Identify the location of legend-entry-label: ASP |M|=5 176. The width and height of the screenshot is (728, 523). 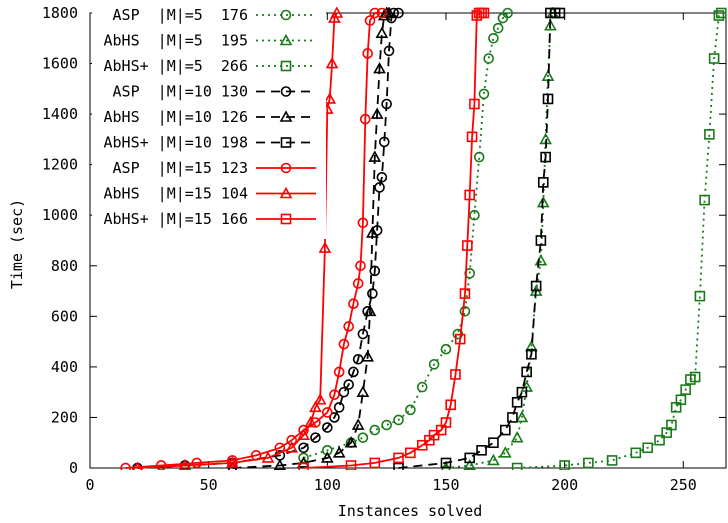
(180, 15).